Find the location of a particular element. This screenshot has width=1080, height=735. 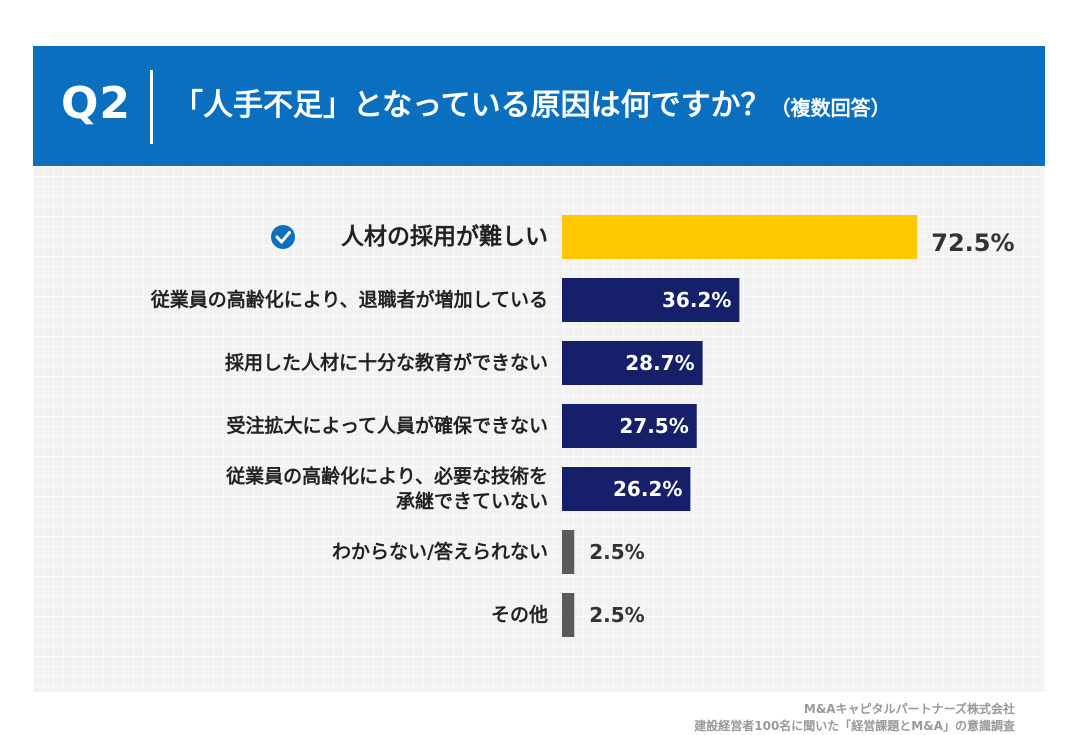

source-survey: 建設経営者100名に聞いた「経営課題とM&A」の意識調査 is located at coordinates (854, 726).